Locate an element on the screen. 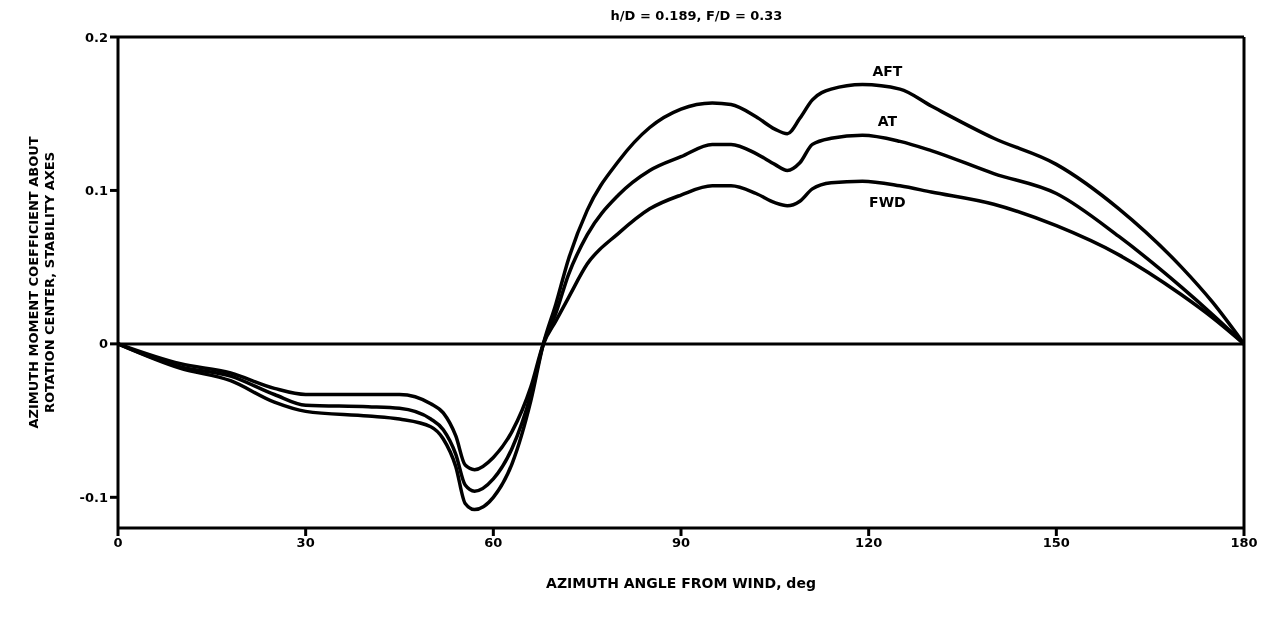 The height and width of the screenshot is (629, 1273). y-tick-label: 0.2 is located at coordinates (96, 37).